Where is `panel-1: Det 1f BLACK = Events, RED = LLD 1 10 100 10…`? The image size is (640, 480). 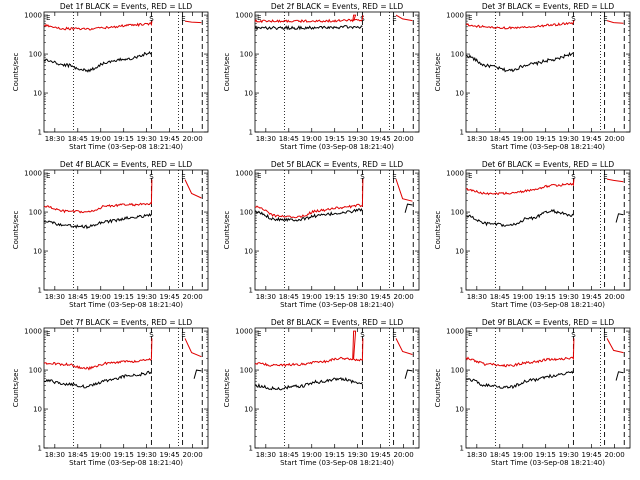
panel-1: Det 1f BLACK = Events, RED = LLD 1 10 100 10… is located at coordinates (110, 76).